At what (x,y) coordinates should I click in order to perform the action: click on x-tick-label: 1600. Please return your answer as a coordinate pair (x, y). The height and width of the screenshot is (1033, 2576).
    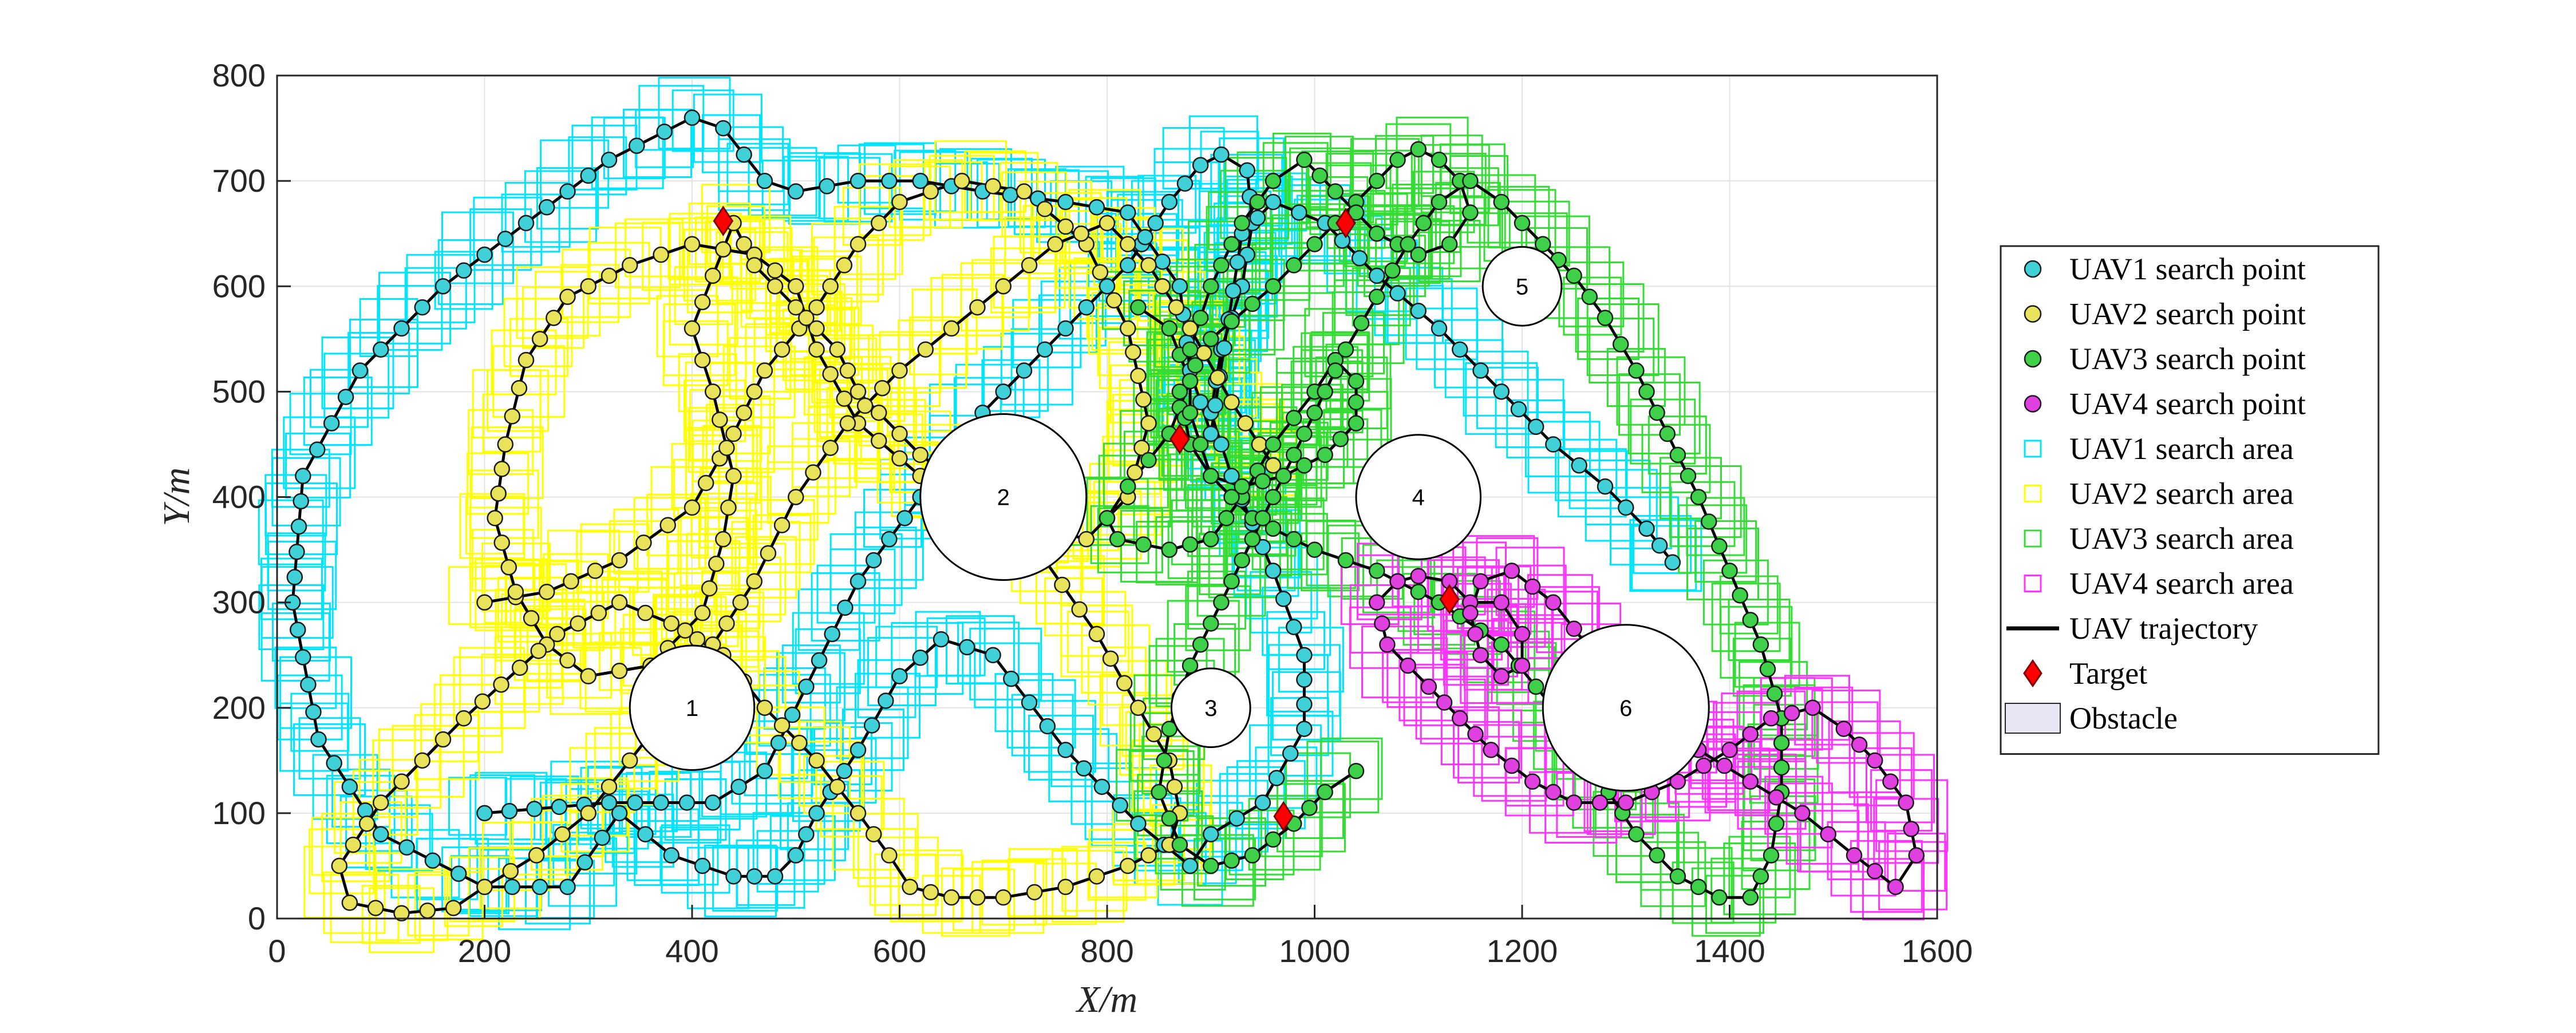
    Looking at the image, I should click on (1937, 951).